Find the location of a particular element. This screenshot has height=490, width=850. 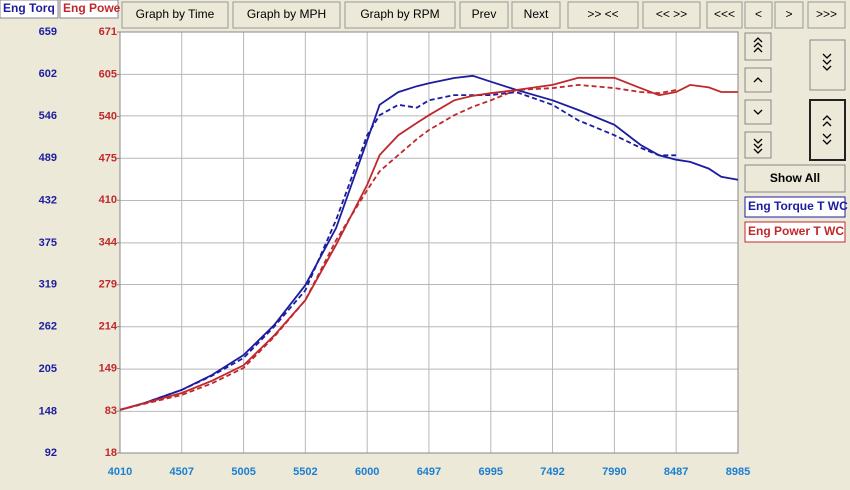

toolbar-button-label: Graph by RPM is located at coordinates (399, 14).